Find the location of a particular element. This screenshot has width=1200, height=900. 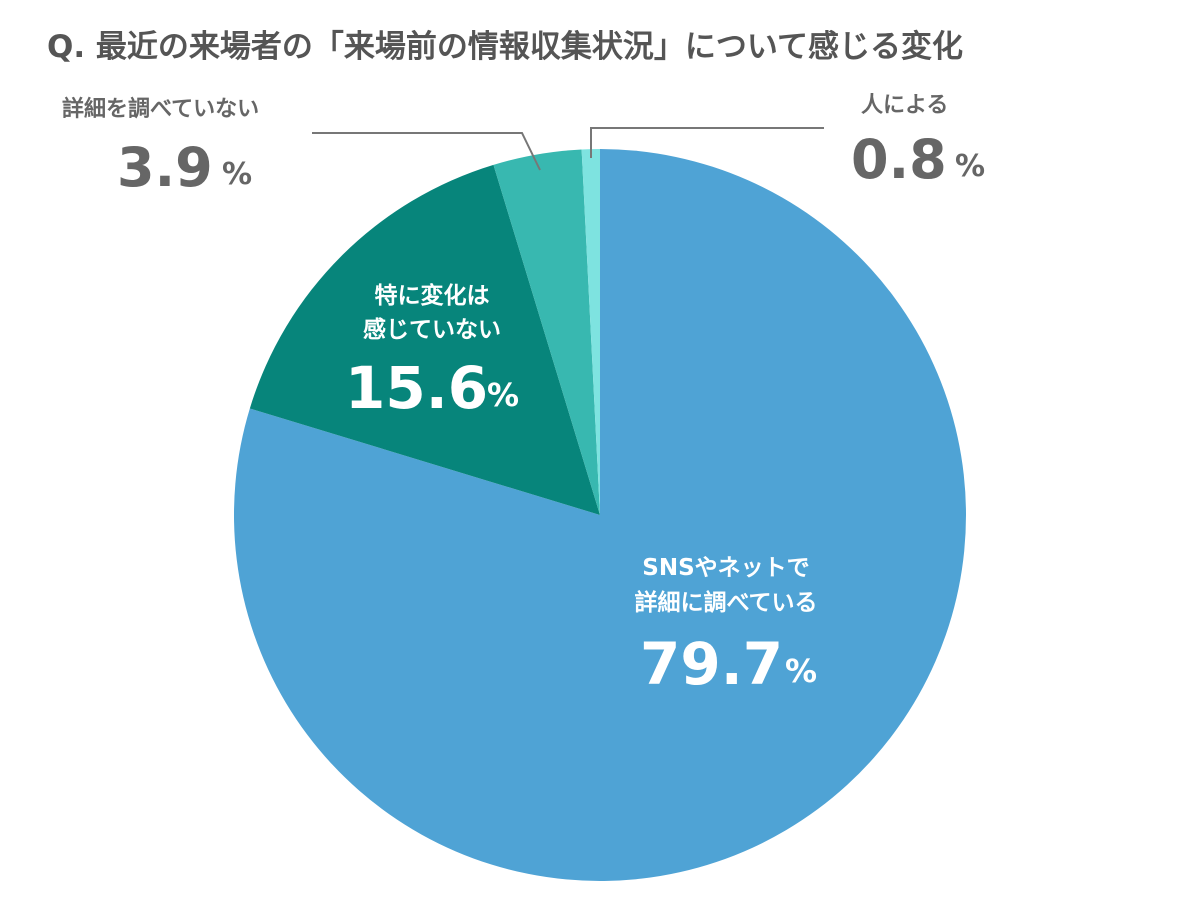

slice-value-label: 3.9 is located at coordinates (165, 167).